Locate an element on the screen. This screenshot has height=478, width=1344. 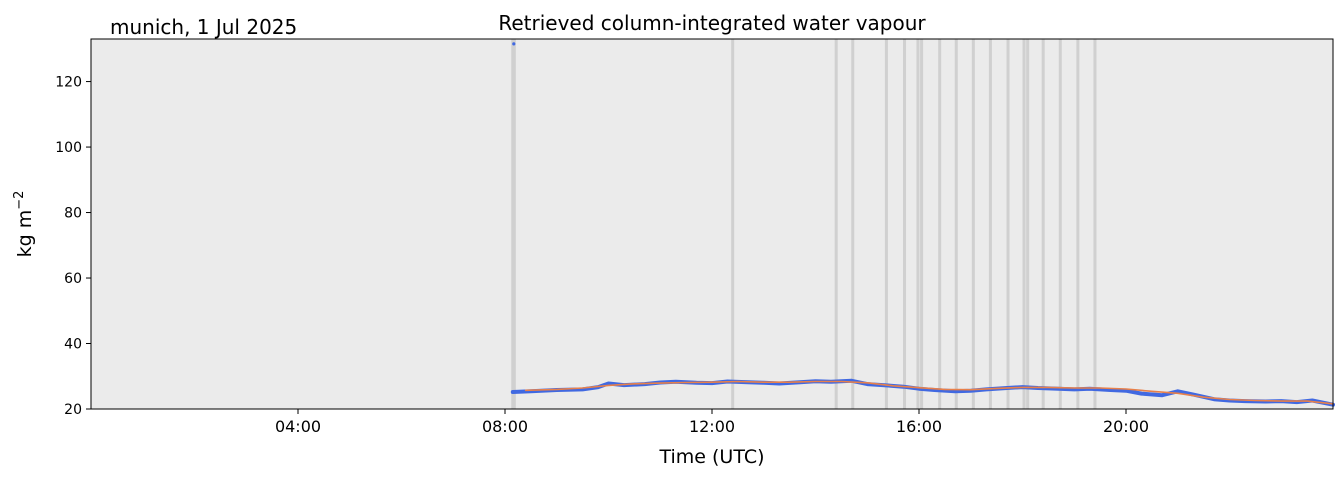
y-tick-label: 20 is located at coordinates (73, 410).